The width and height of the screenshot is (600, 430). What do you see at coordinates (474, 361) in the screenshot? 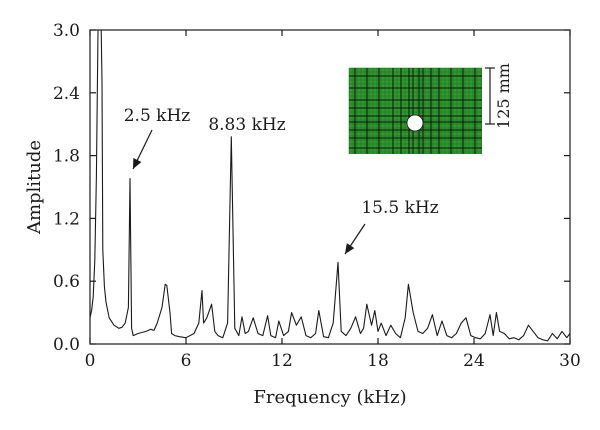
I see `x-tick-label: 24` at bounding box center [474, 361].